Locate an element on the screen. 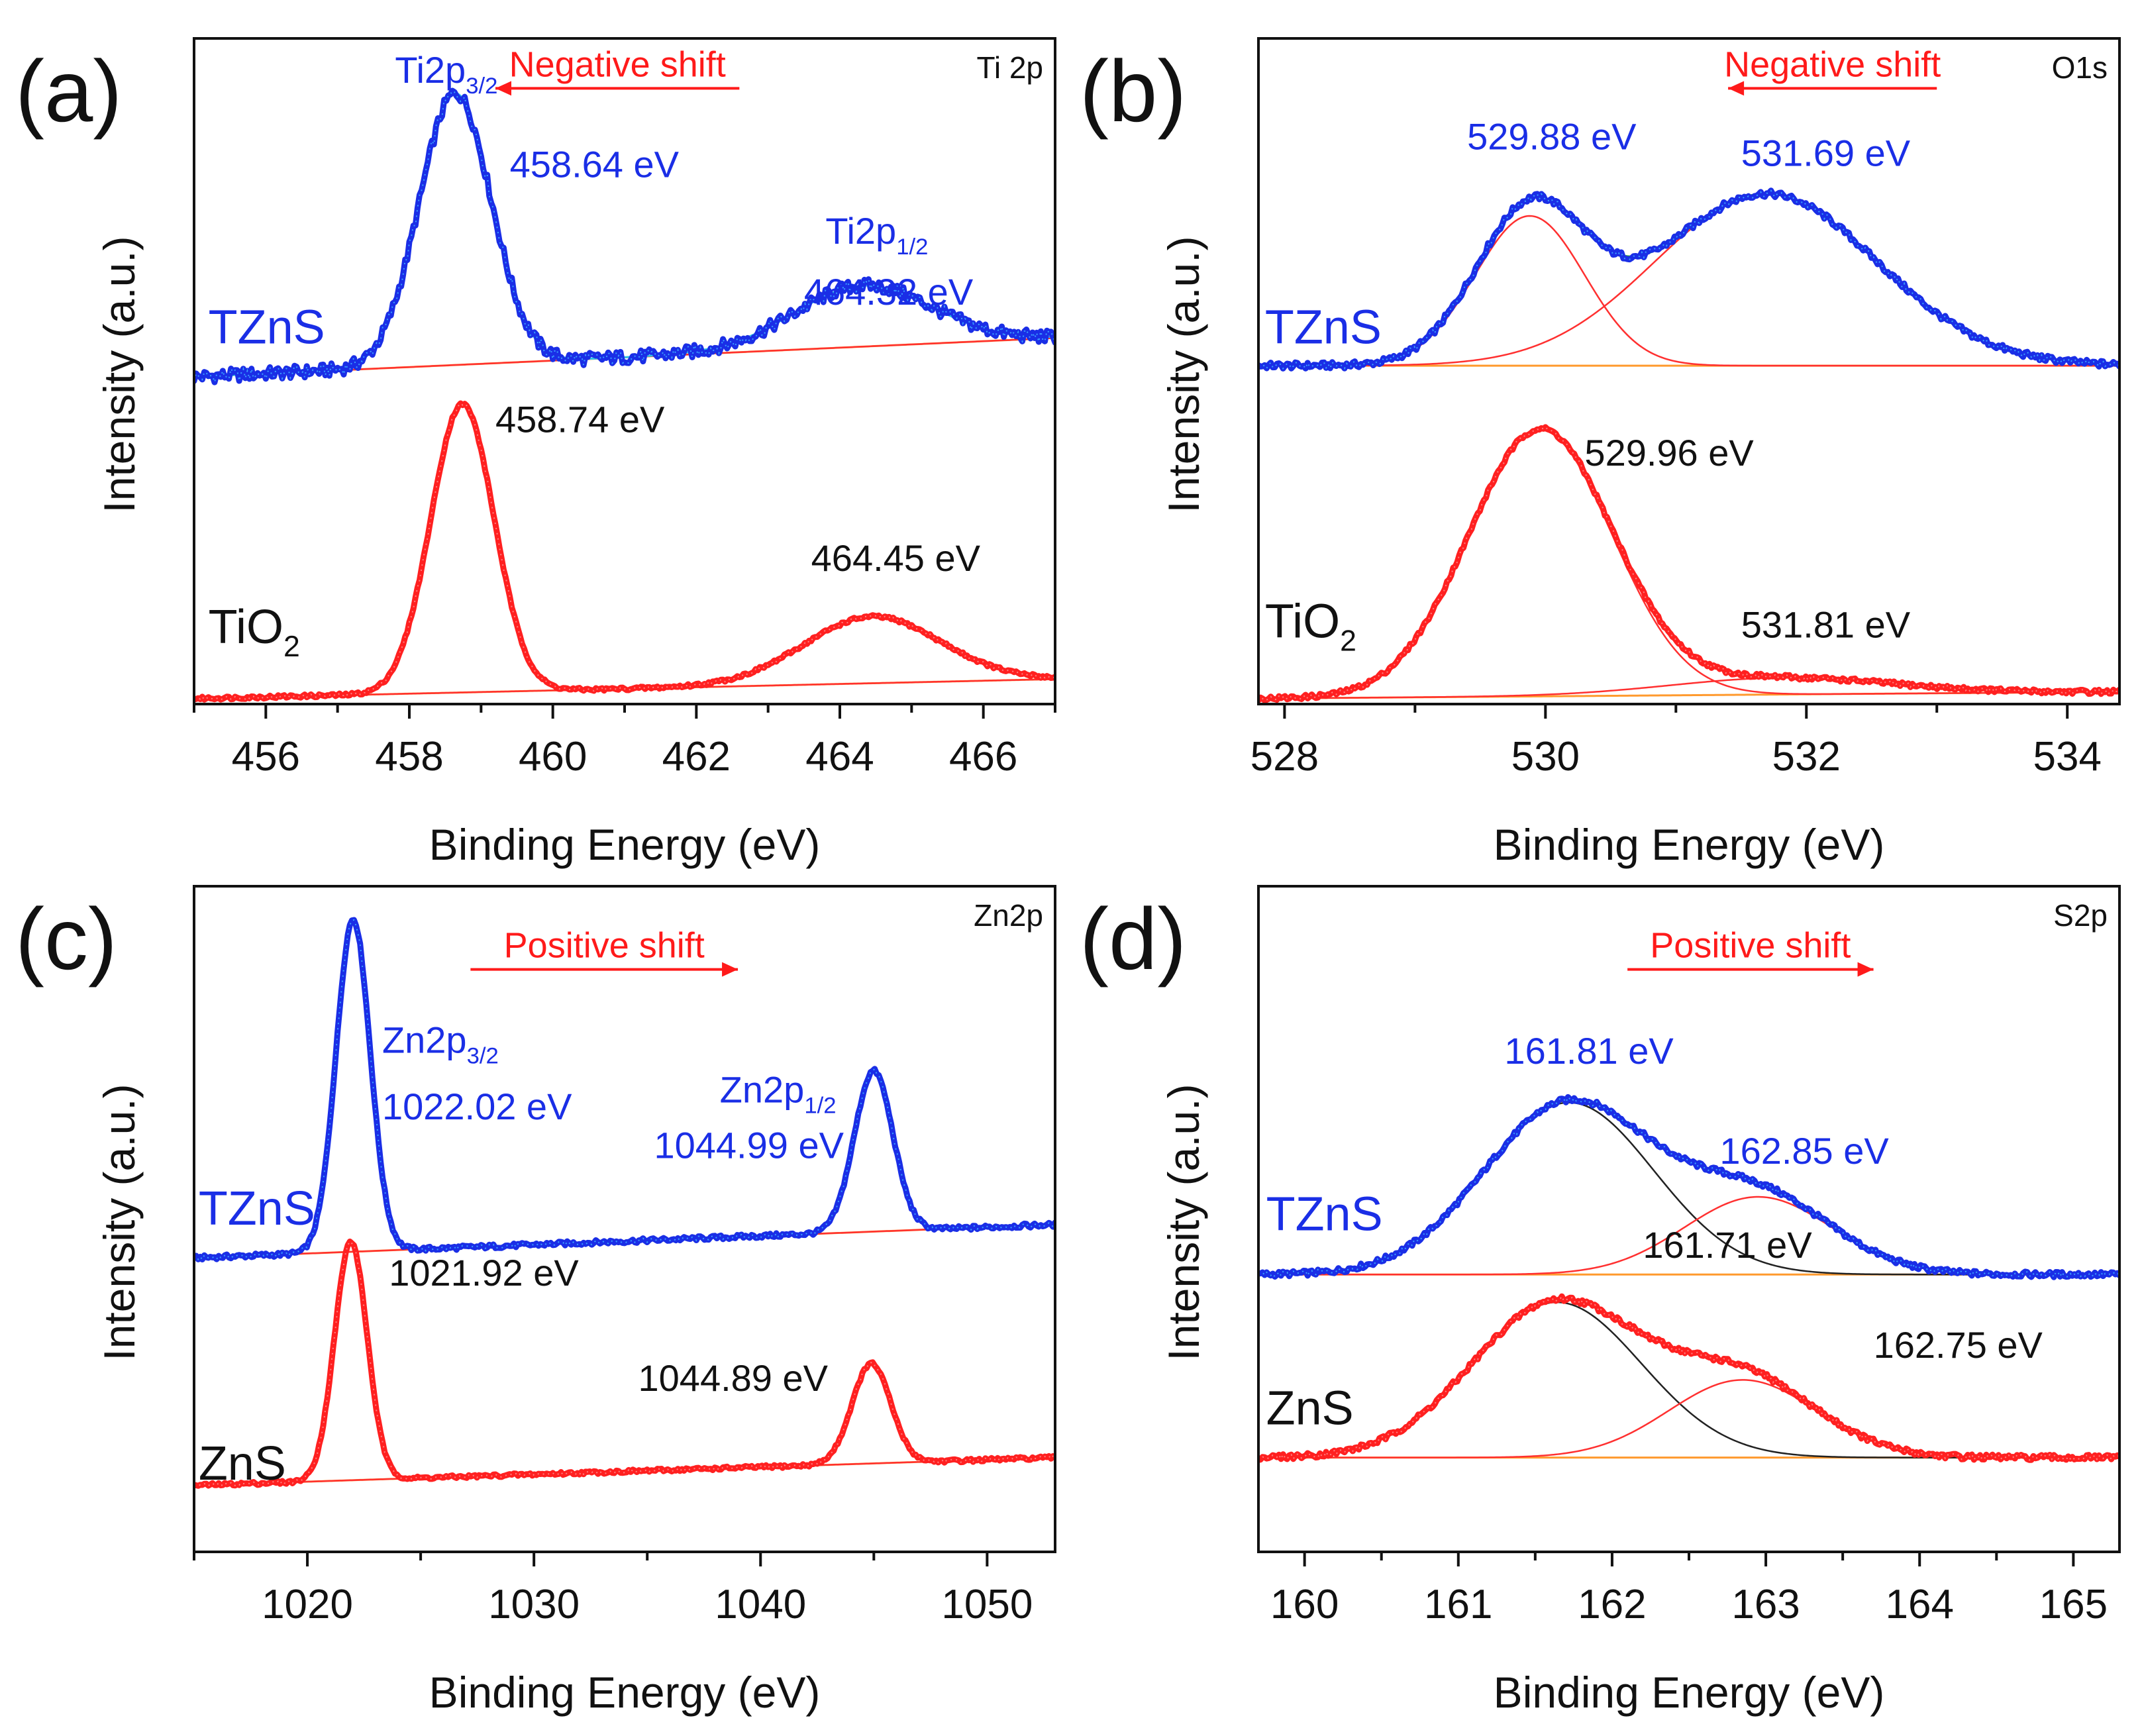  peak-annotation: 531.81 eV is located at coordinates (1826, 625).